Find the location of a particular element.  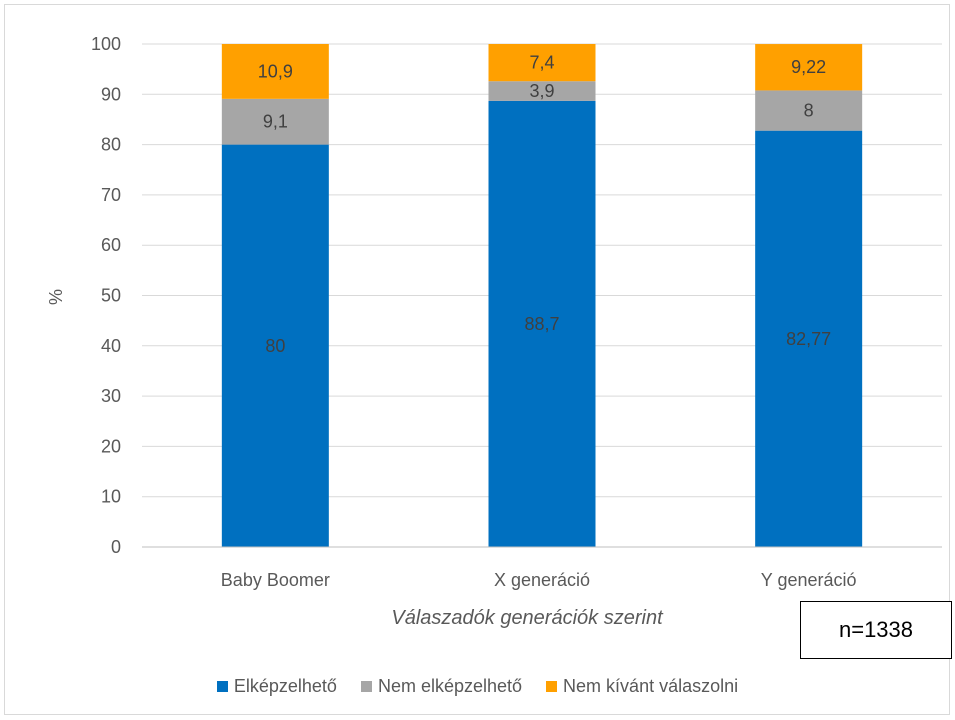

legend-label: Nem kívánt válaszolni is located at coordinates (651, 686).